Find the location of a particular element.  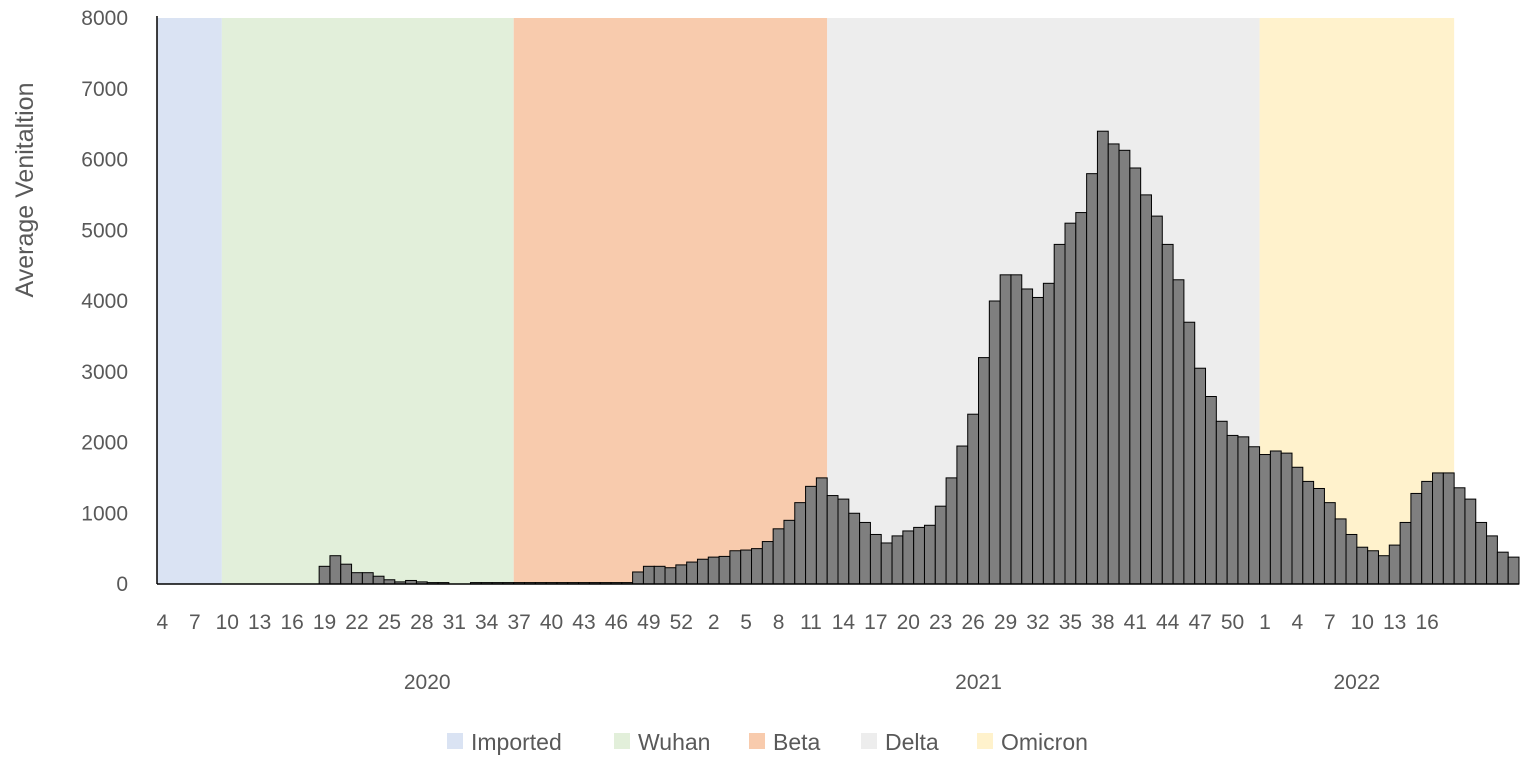

x-tick-label: 49 is located at coordinates (648, 622).